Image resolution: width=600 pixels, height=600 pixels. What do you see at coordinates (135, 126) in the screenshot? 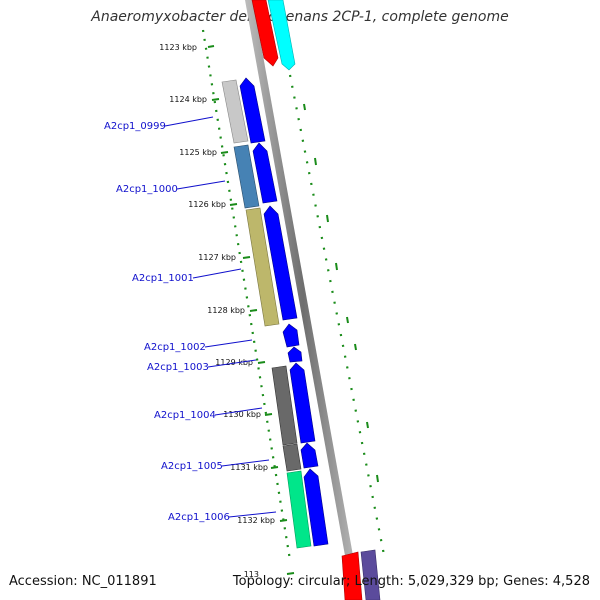
I see `gene-label-0999: A2cp1_0999` at bounding box center [135, 126].